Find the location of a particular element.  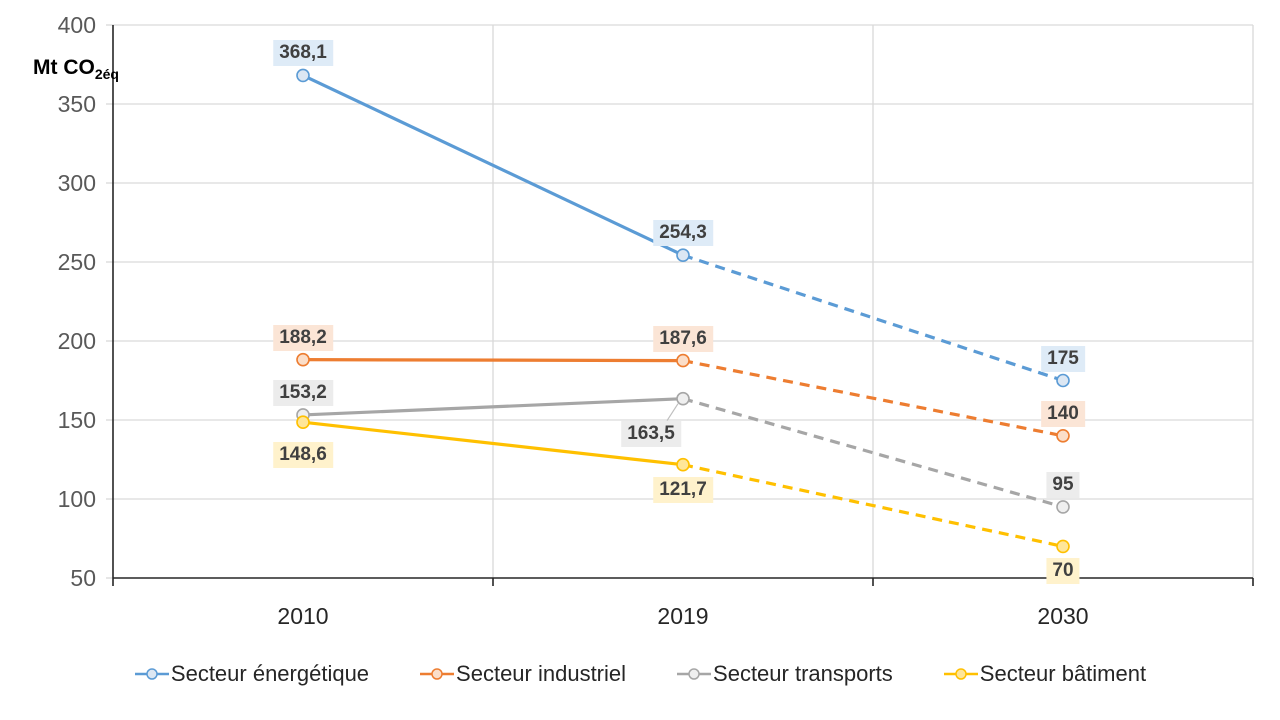

legend-item: Secteur bâtiment is located at coordinates (1044, 674).